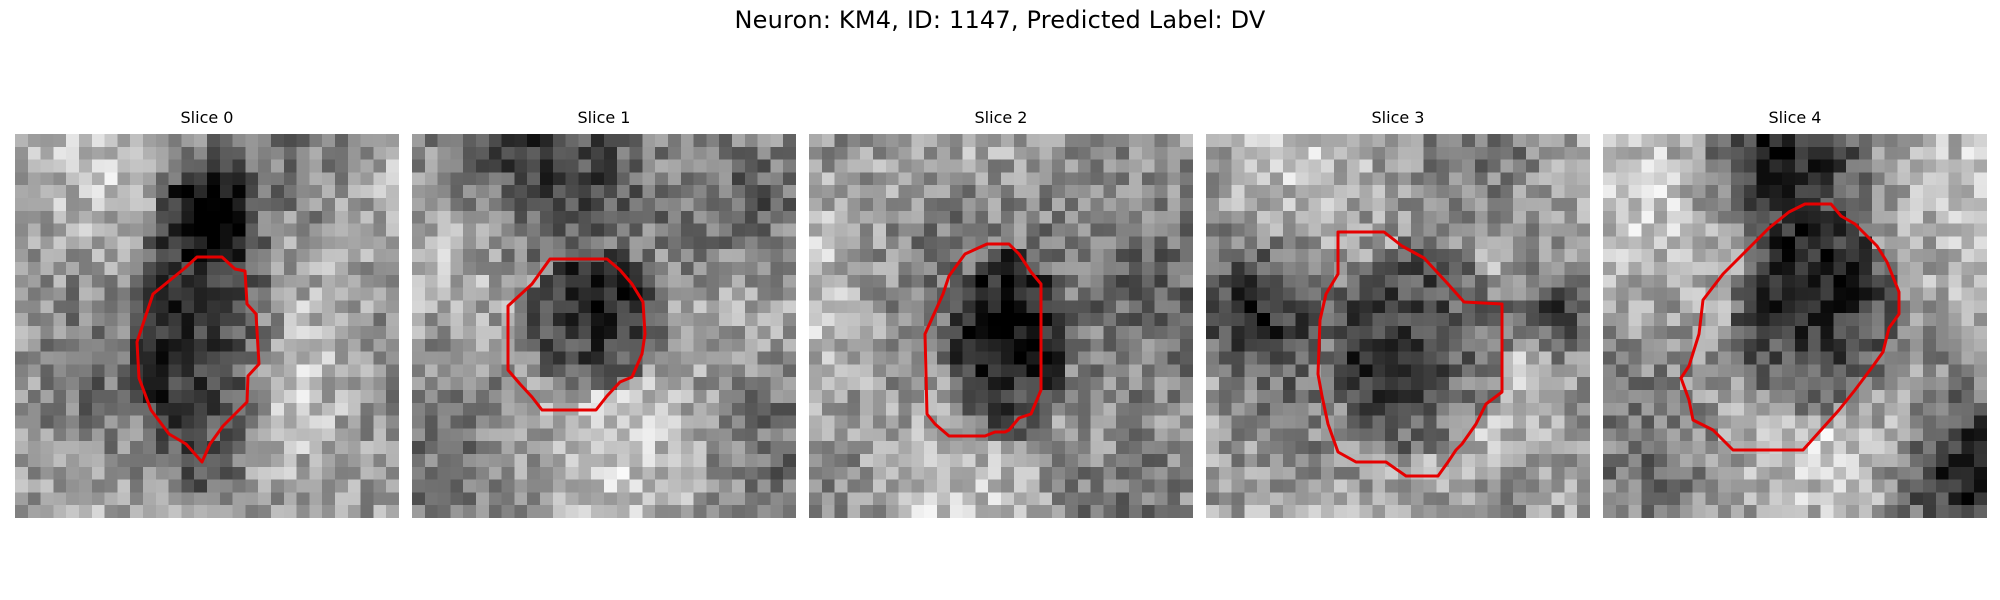 The width and height of the screenshot is (2000, 600). I want to click on slice-title-3: Slice 3, so click(1398, 117).